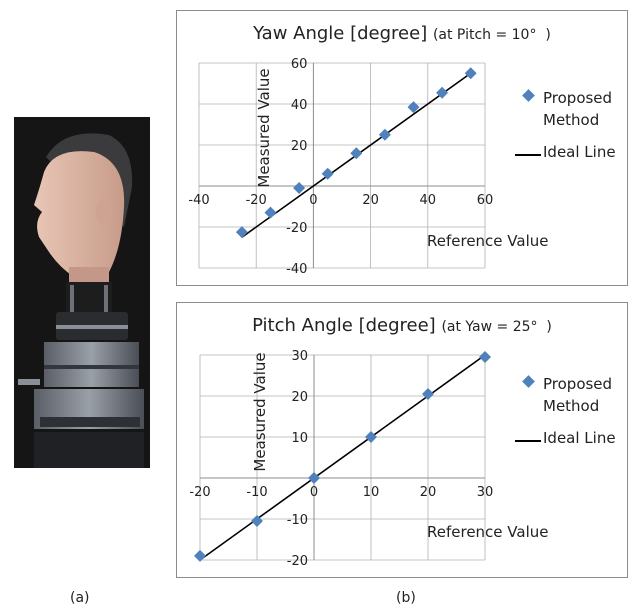 The width and height of the screenshot is (634, 610). Describe the element at coordinates (371, 492) in the screenshot. I see `x-tick-label: 10` at that location.